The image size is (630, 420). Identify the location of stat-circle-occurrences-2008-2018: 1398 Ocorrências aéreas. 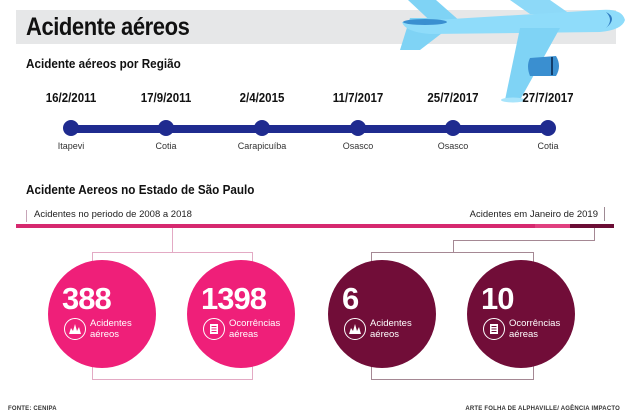
(241, 314).